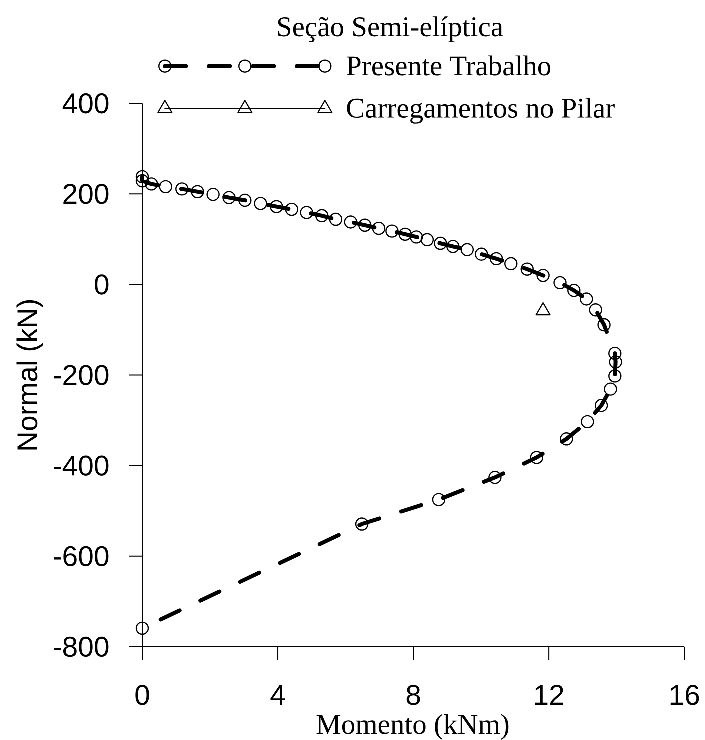 This screenshot has height=740, width=705. Describe the element at coordinates (81, 647) in the screenshot. I see `y-tick-label: -800` at that location.